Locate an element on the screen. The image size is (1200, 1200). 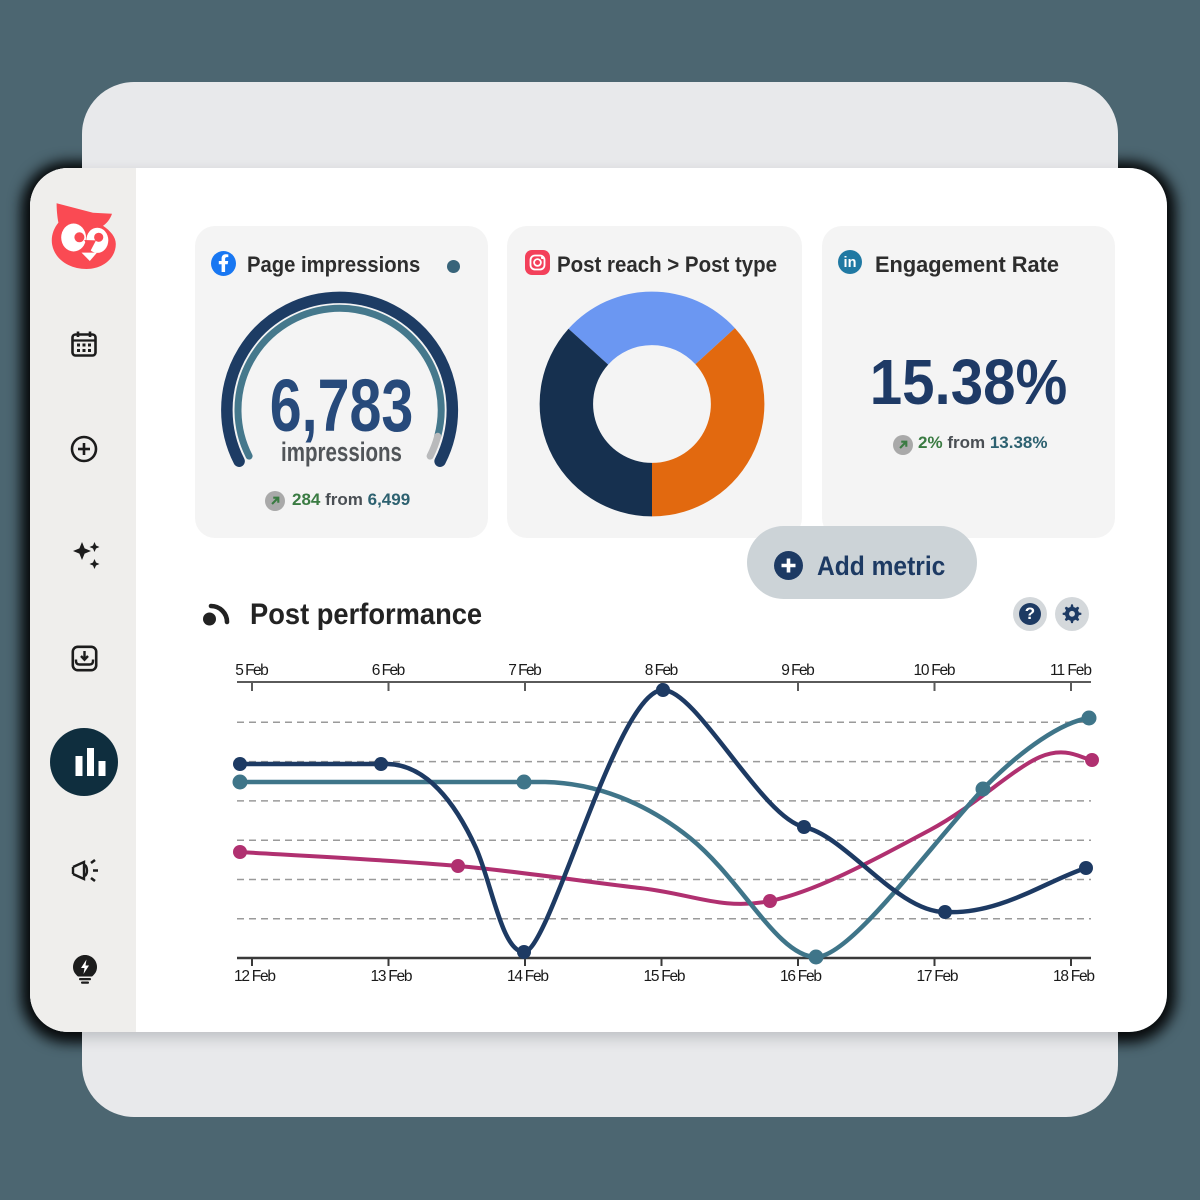
svg-text: 14 Feb is located at coordinates (528, 976).